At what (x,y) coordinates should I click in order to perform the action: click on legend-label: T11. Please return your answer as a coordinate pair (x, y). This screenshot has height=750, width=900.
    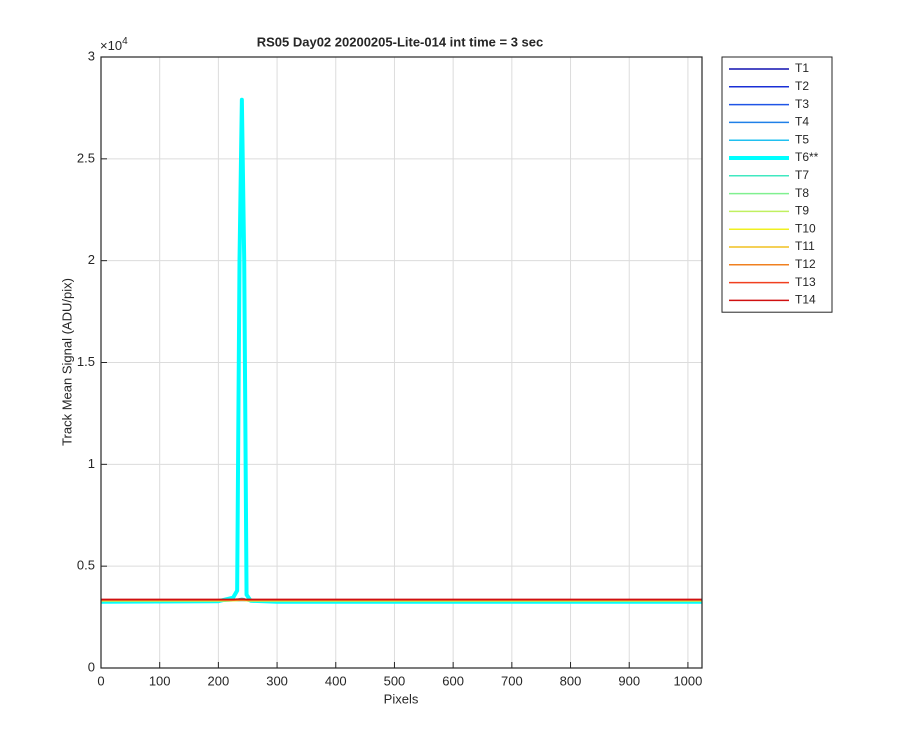
    Looking at the image, I should click on (805, 246).